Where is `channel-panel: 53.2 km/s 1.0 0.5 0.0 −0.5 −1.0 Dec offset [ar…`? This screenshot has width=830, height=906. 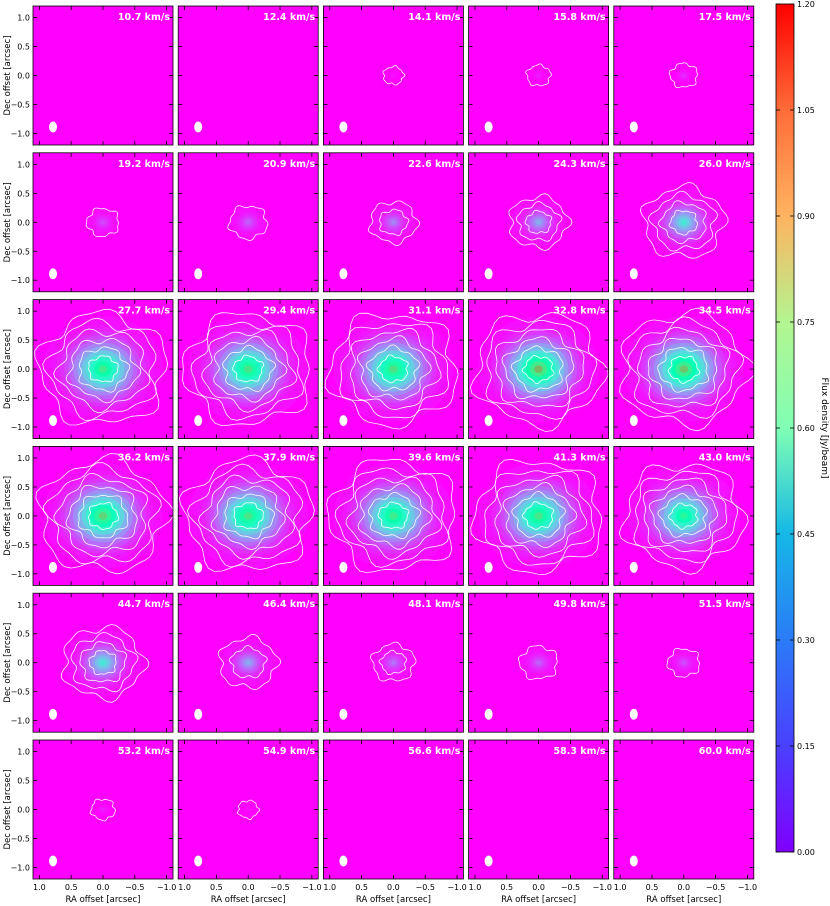
channel-panel: 53.2 km/s 1.0 0.5 0.0 −0.5 −1.0 Dec offset [ar… is located at coordinates (89, 822).